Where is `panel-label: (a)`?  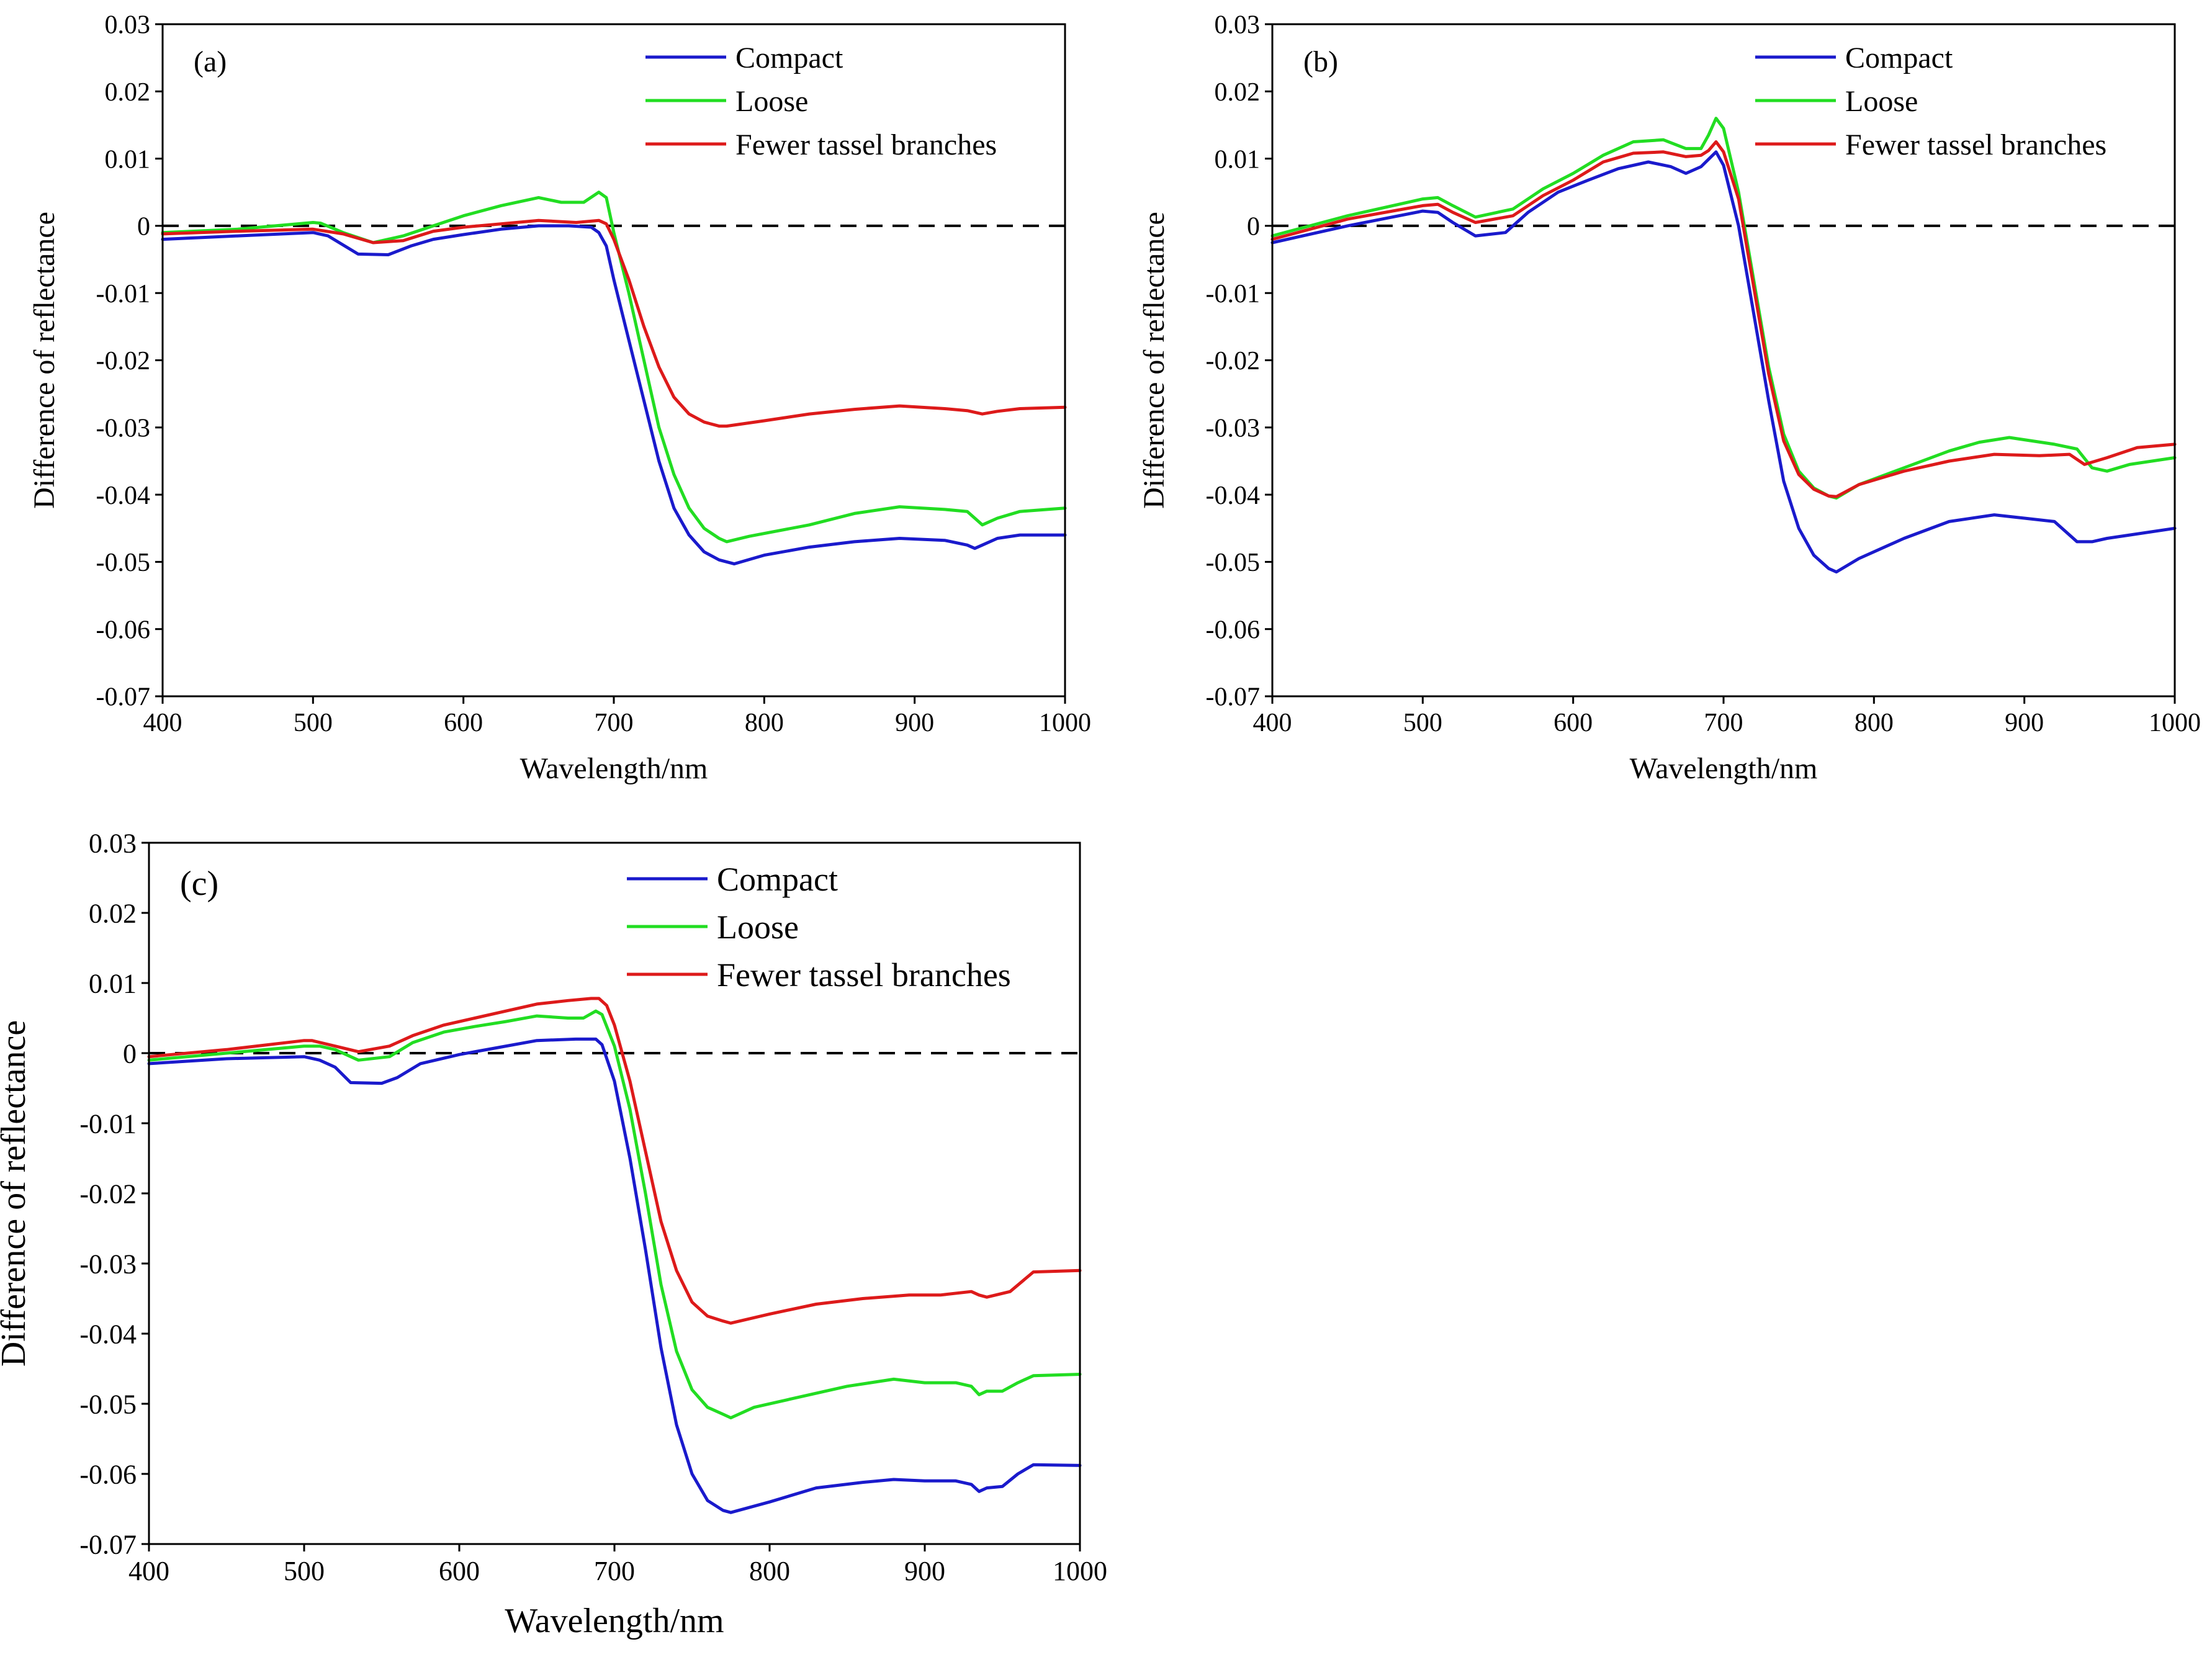
panel-label: (a) is located at coordinates (210, 62).